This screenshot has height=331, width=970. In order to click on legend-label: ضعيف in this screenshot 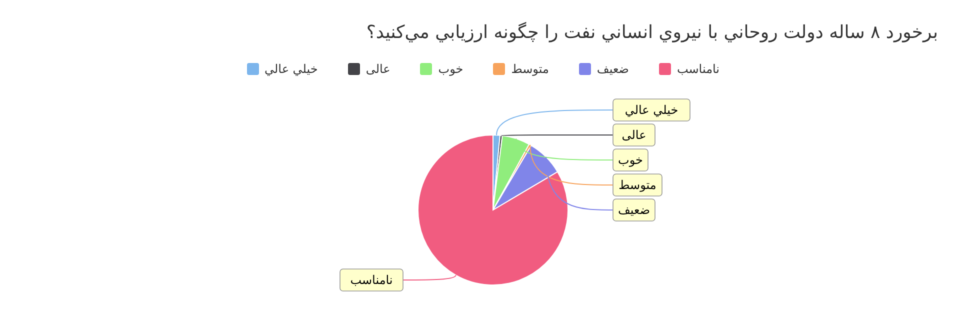, I will do `click(612, 69)`.